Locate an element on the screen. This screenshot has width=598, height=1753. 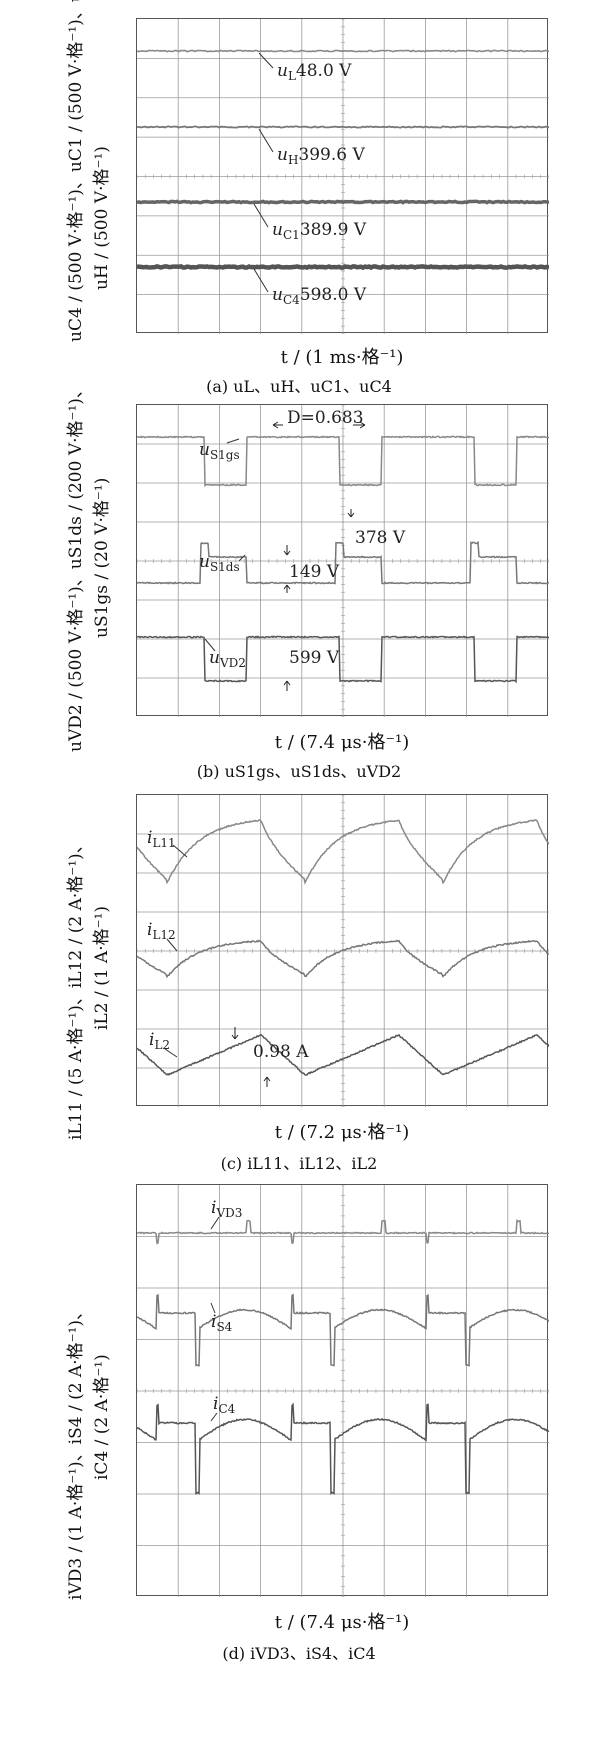
scope-b: uS1gs uS1ds uVD2 D=0.683 378 V 149 V 599 V is located at coordinates (342, 560).